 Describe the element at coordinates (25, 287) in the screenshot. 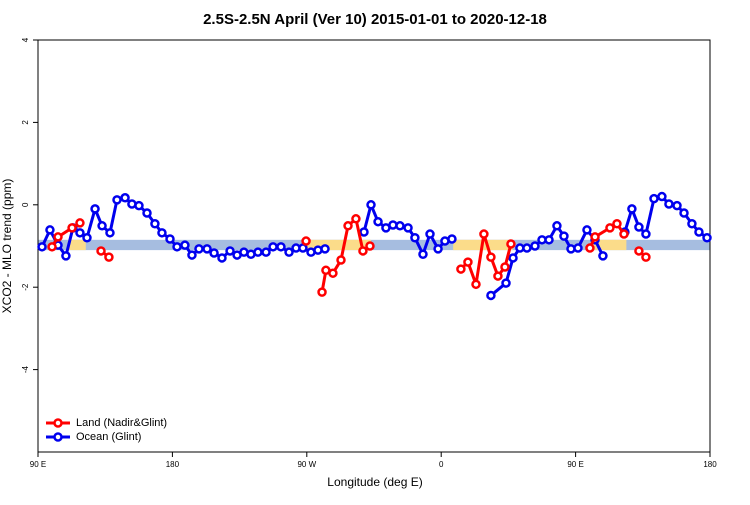

I see `y-tick-label: -2` at that location.